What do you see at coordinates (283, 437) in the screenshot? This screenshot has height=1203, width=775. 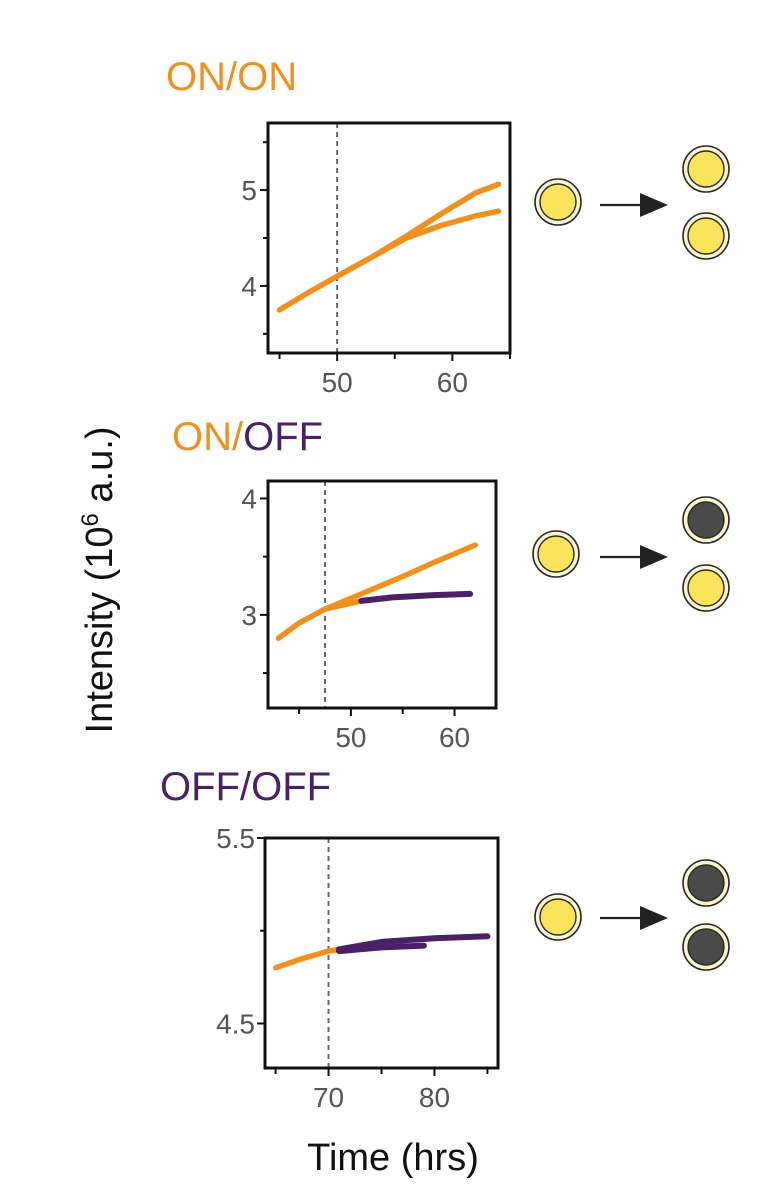 I see `panel-title-part-2: OFF` at bounding box center [283, 437].